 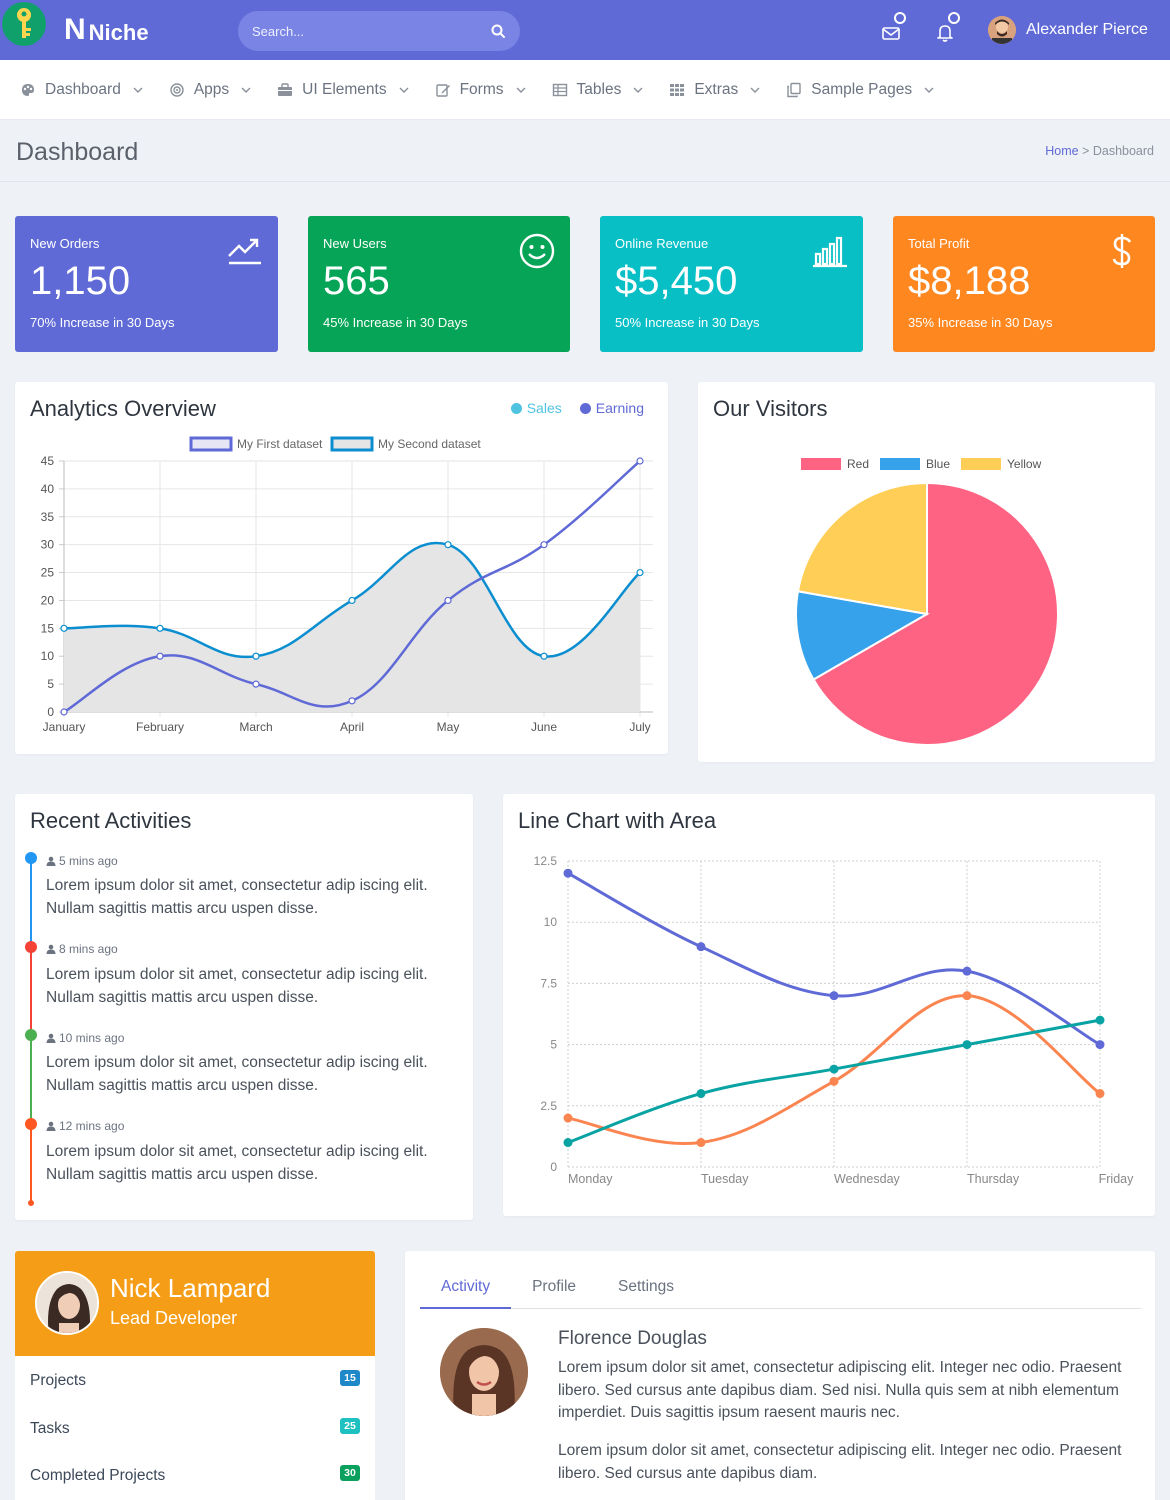 I want to click on brand-logo: N Niche, so click(x=106, y=29).